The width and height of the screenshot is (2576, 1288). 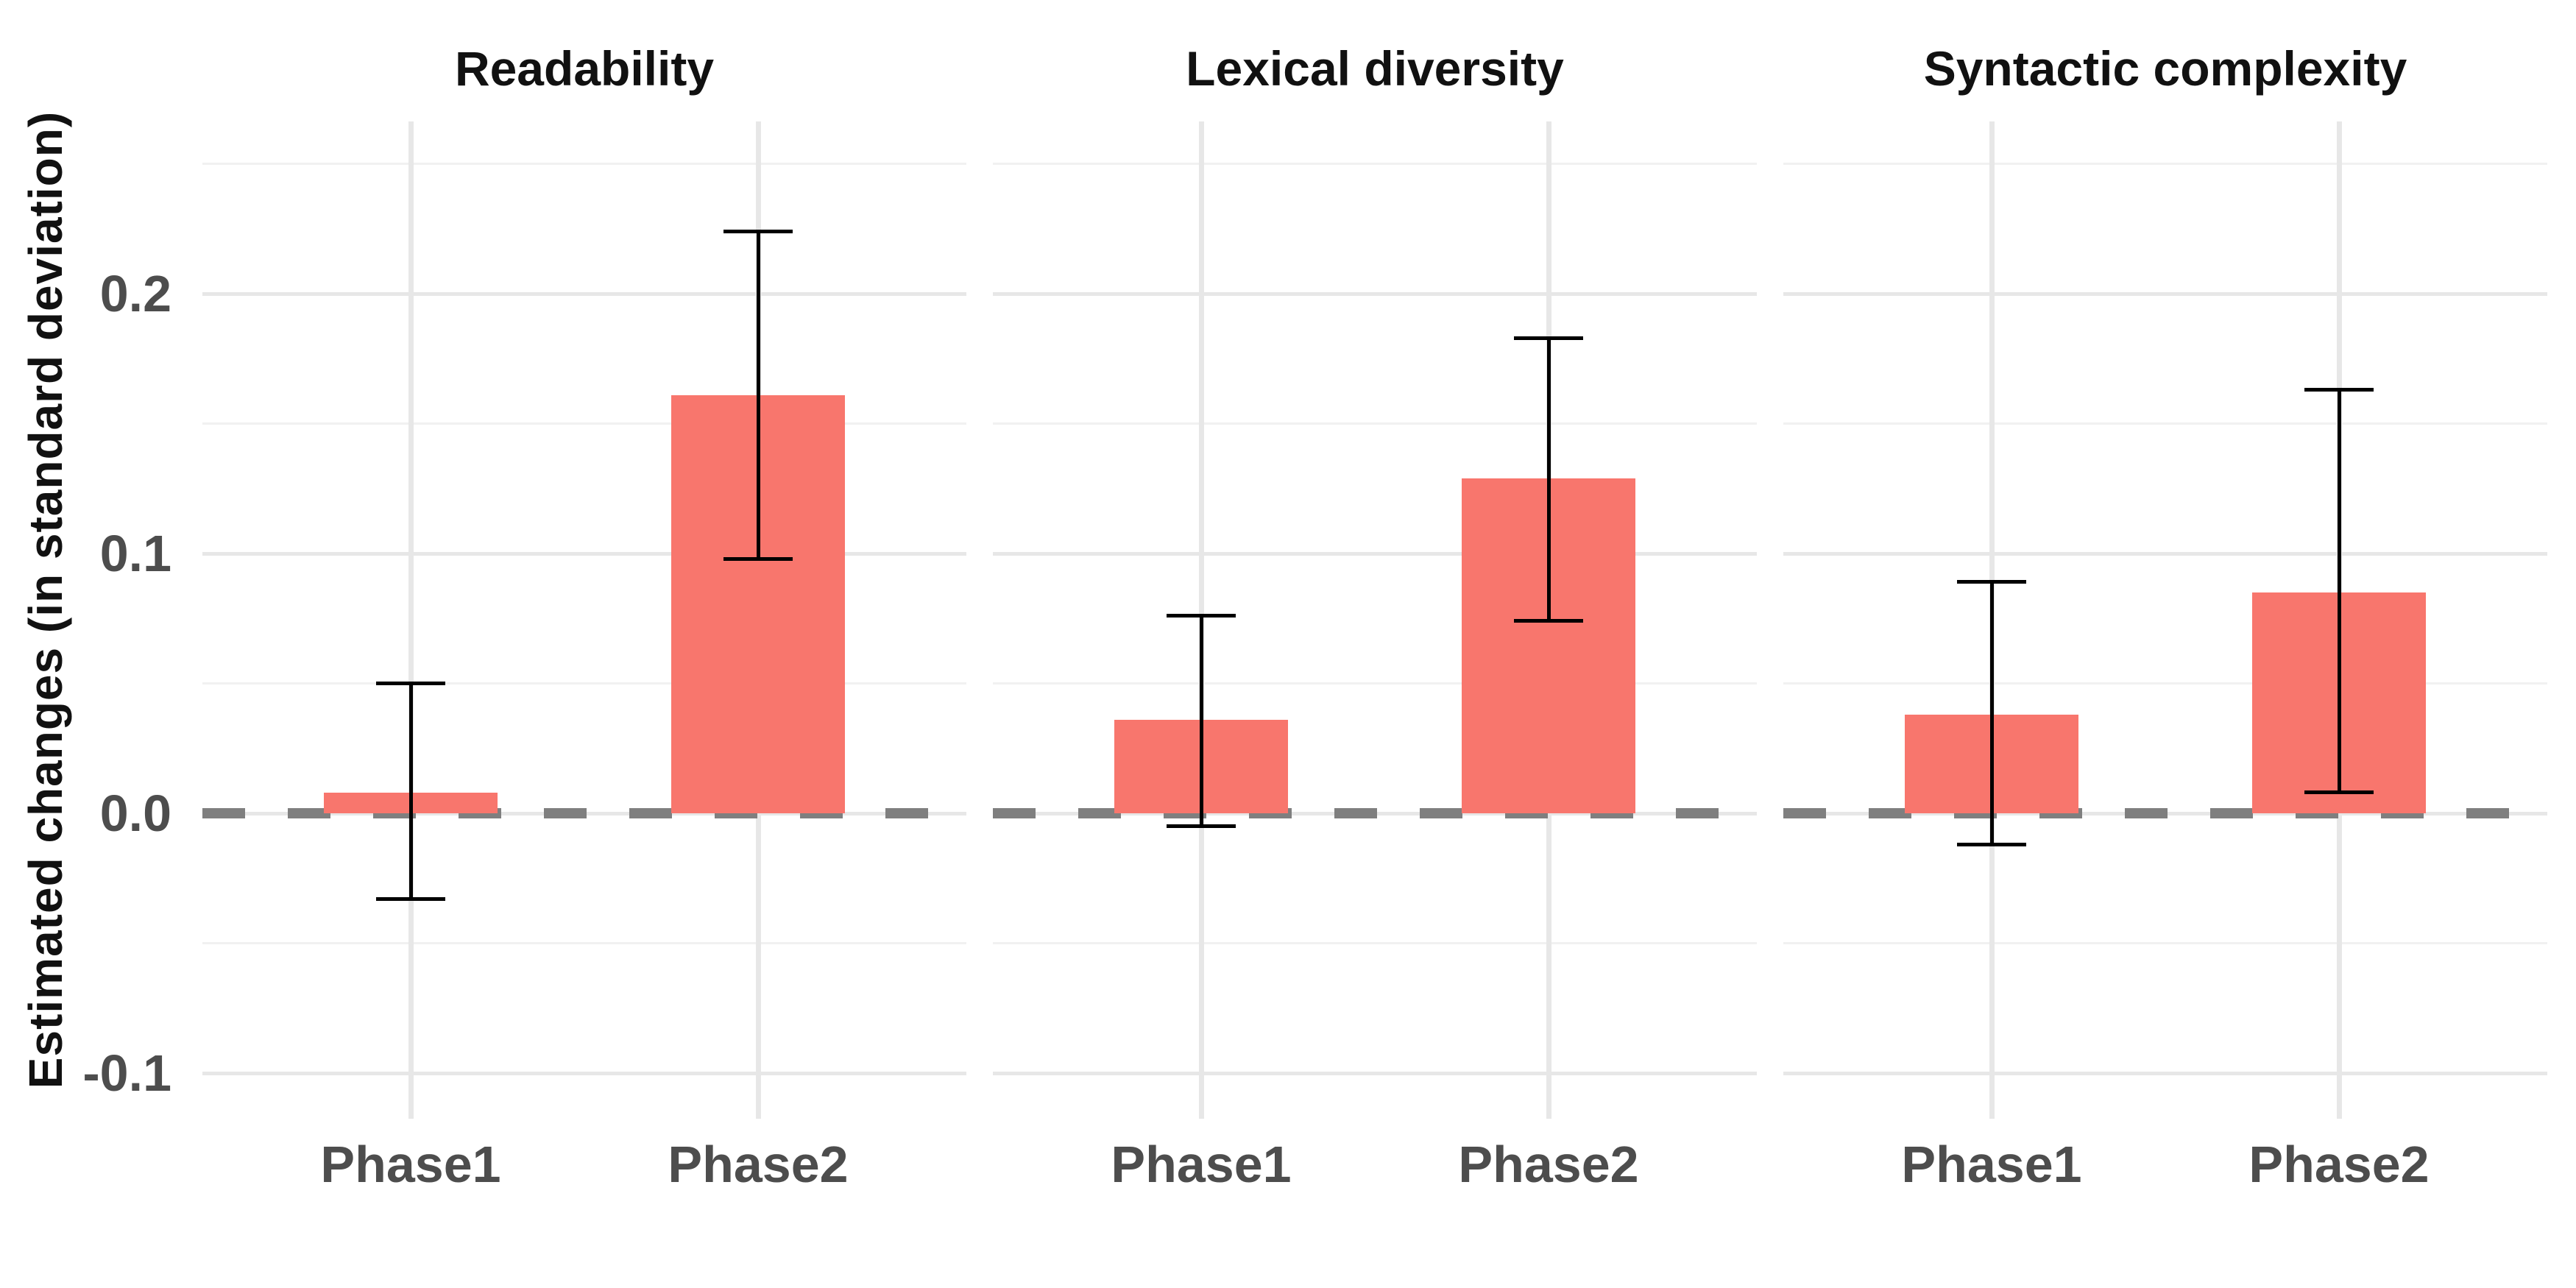 What do you see at coordinates (135, 813) in the screenshot?
I see `y-tick-label: 0.0` at bounding box center [135, 813].